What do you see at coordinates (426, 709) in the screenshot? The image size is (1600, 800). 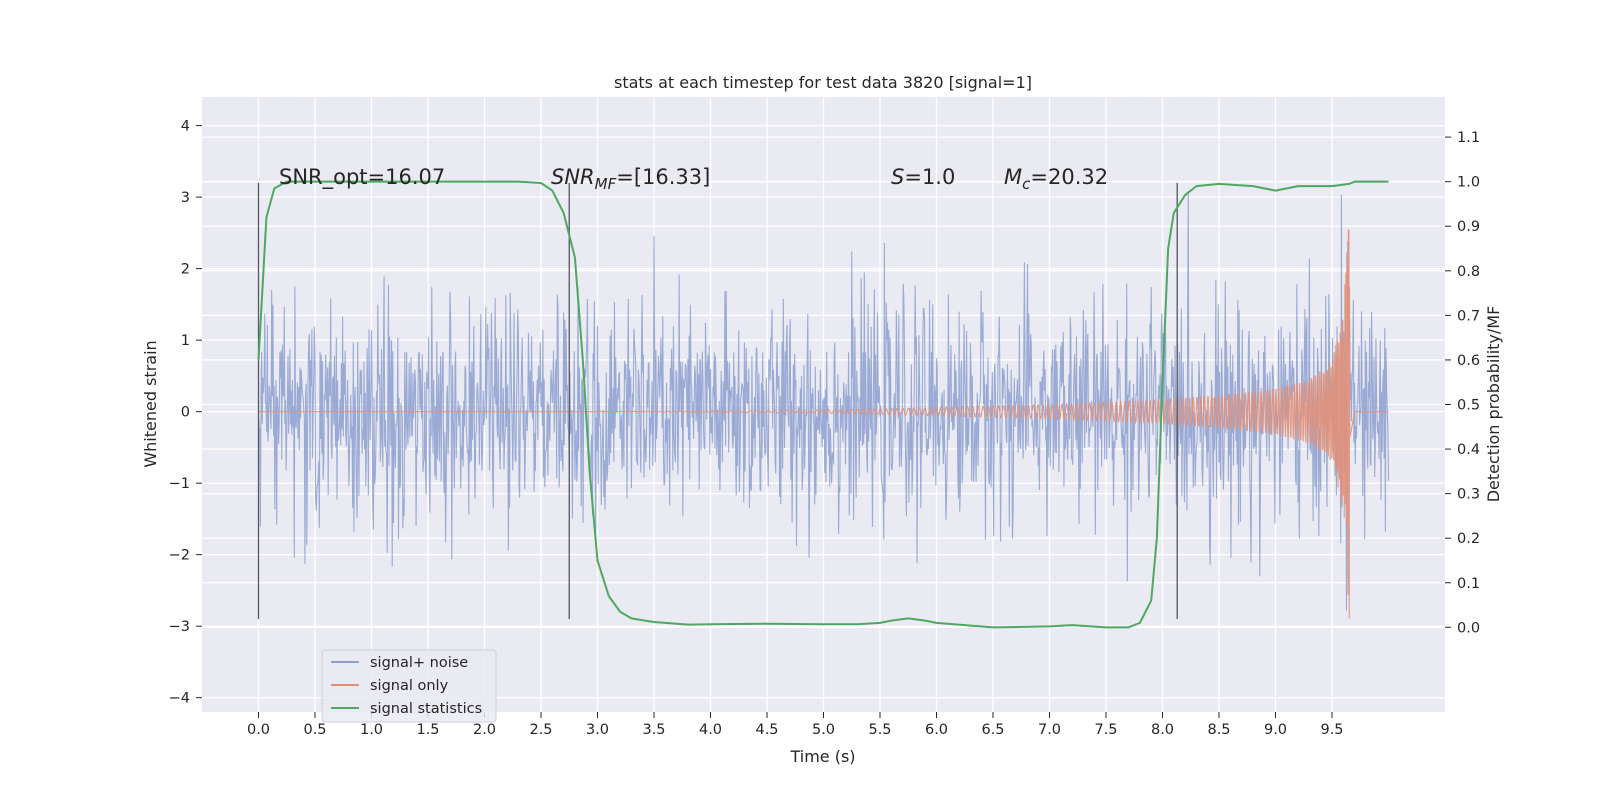 I see `legend-label-signal-statistics: signal statistics` at bounding box center [426, 709].